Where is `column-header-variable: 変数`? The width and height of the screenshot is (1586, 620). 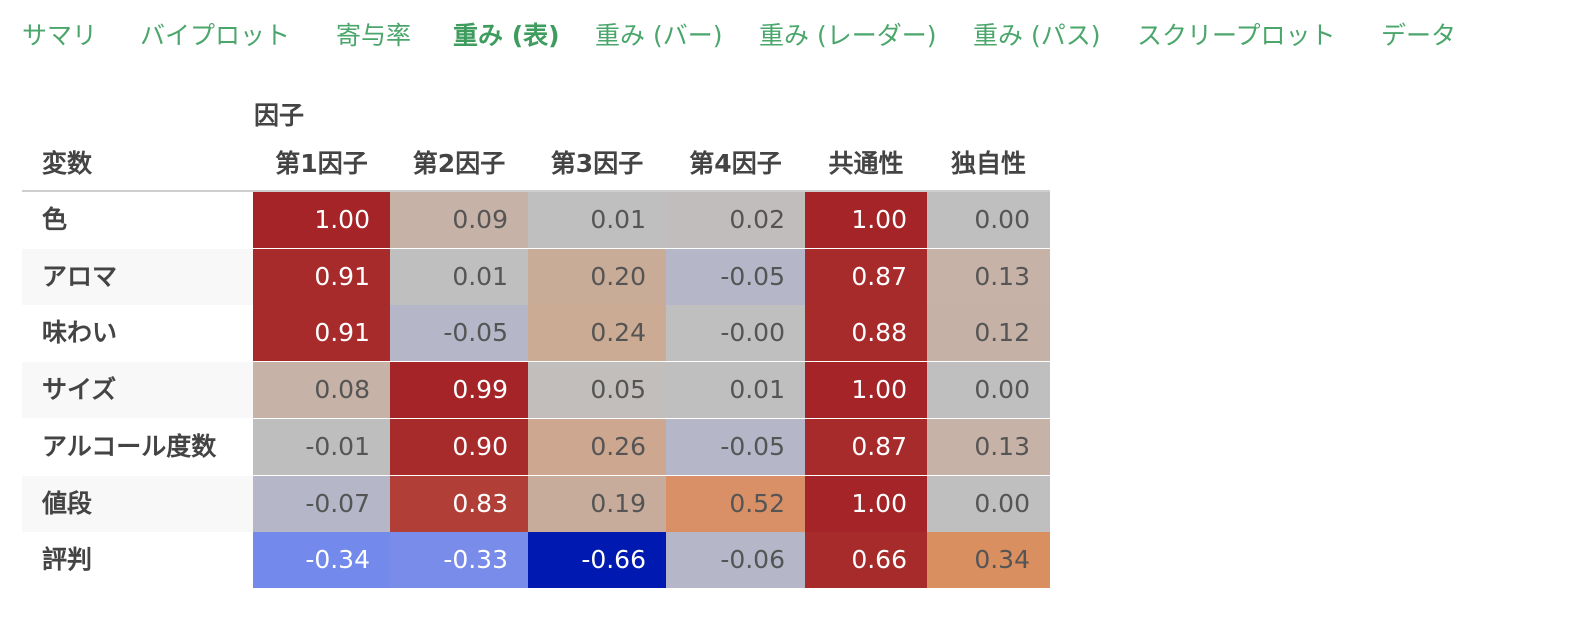 column-header-variable: 変数 is located at coordinates (67, 163).